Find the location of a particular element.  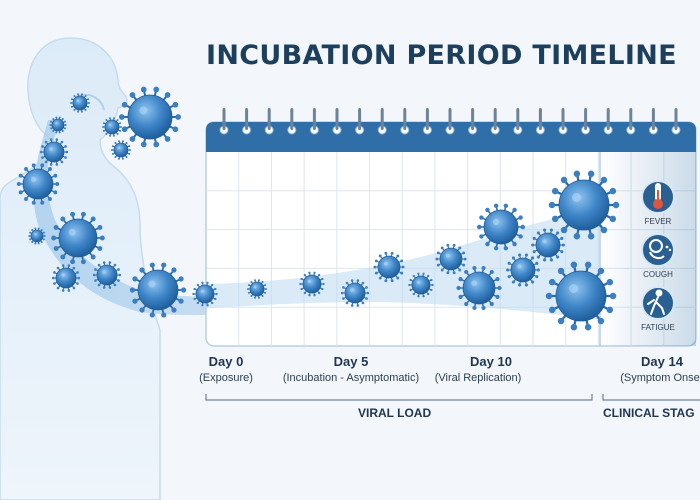

calendar-rings is located at coordinates (450, 121).